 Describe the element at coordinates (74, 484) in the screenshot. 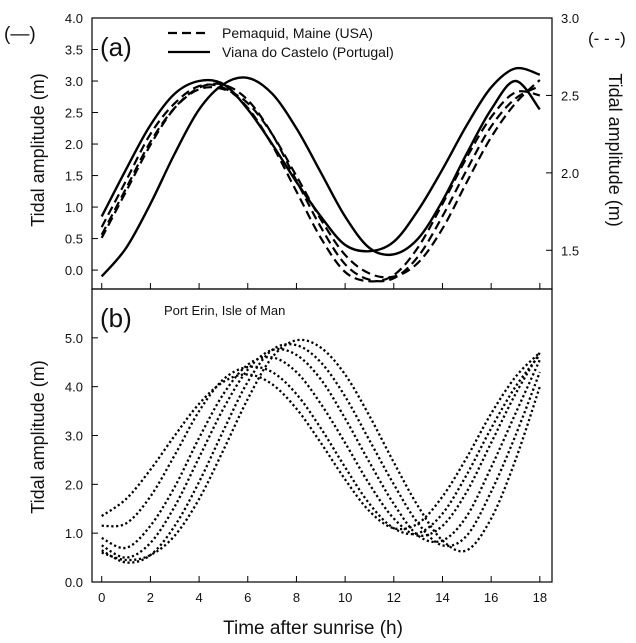

I see `panel-b-y-tick-label: 2.0` at that location.